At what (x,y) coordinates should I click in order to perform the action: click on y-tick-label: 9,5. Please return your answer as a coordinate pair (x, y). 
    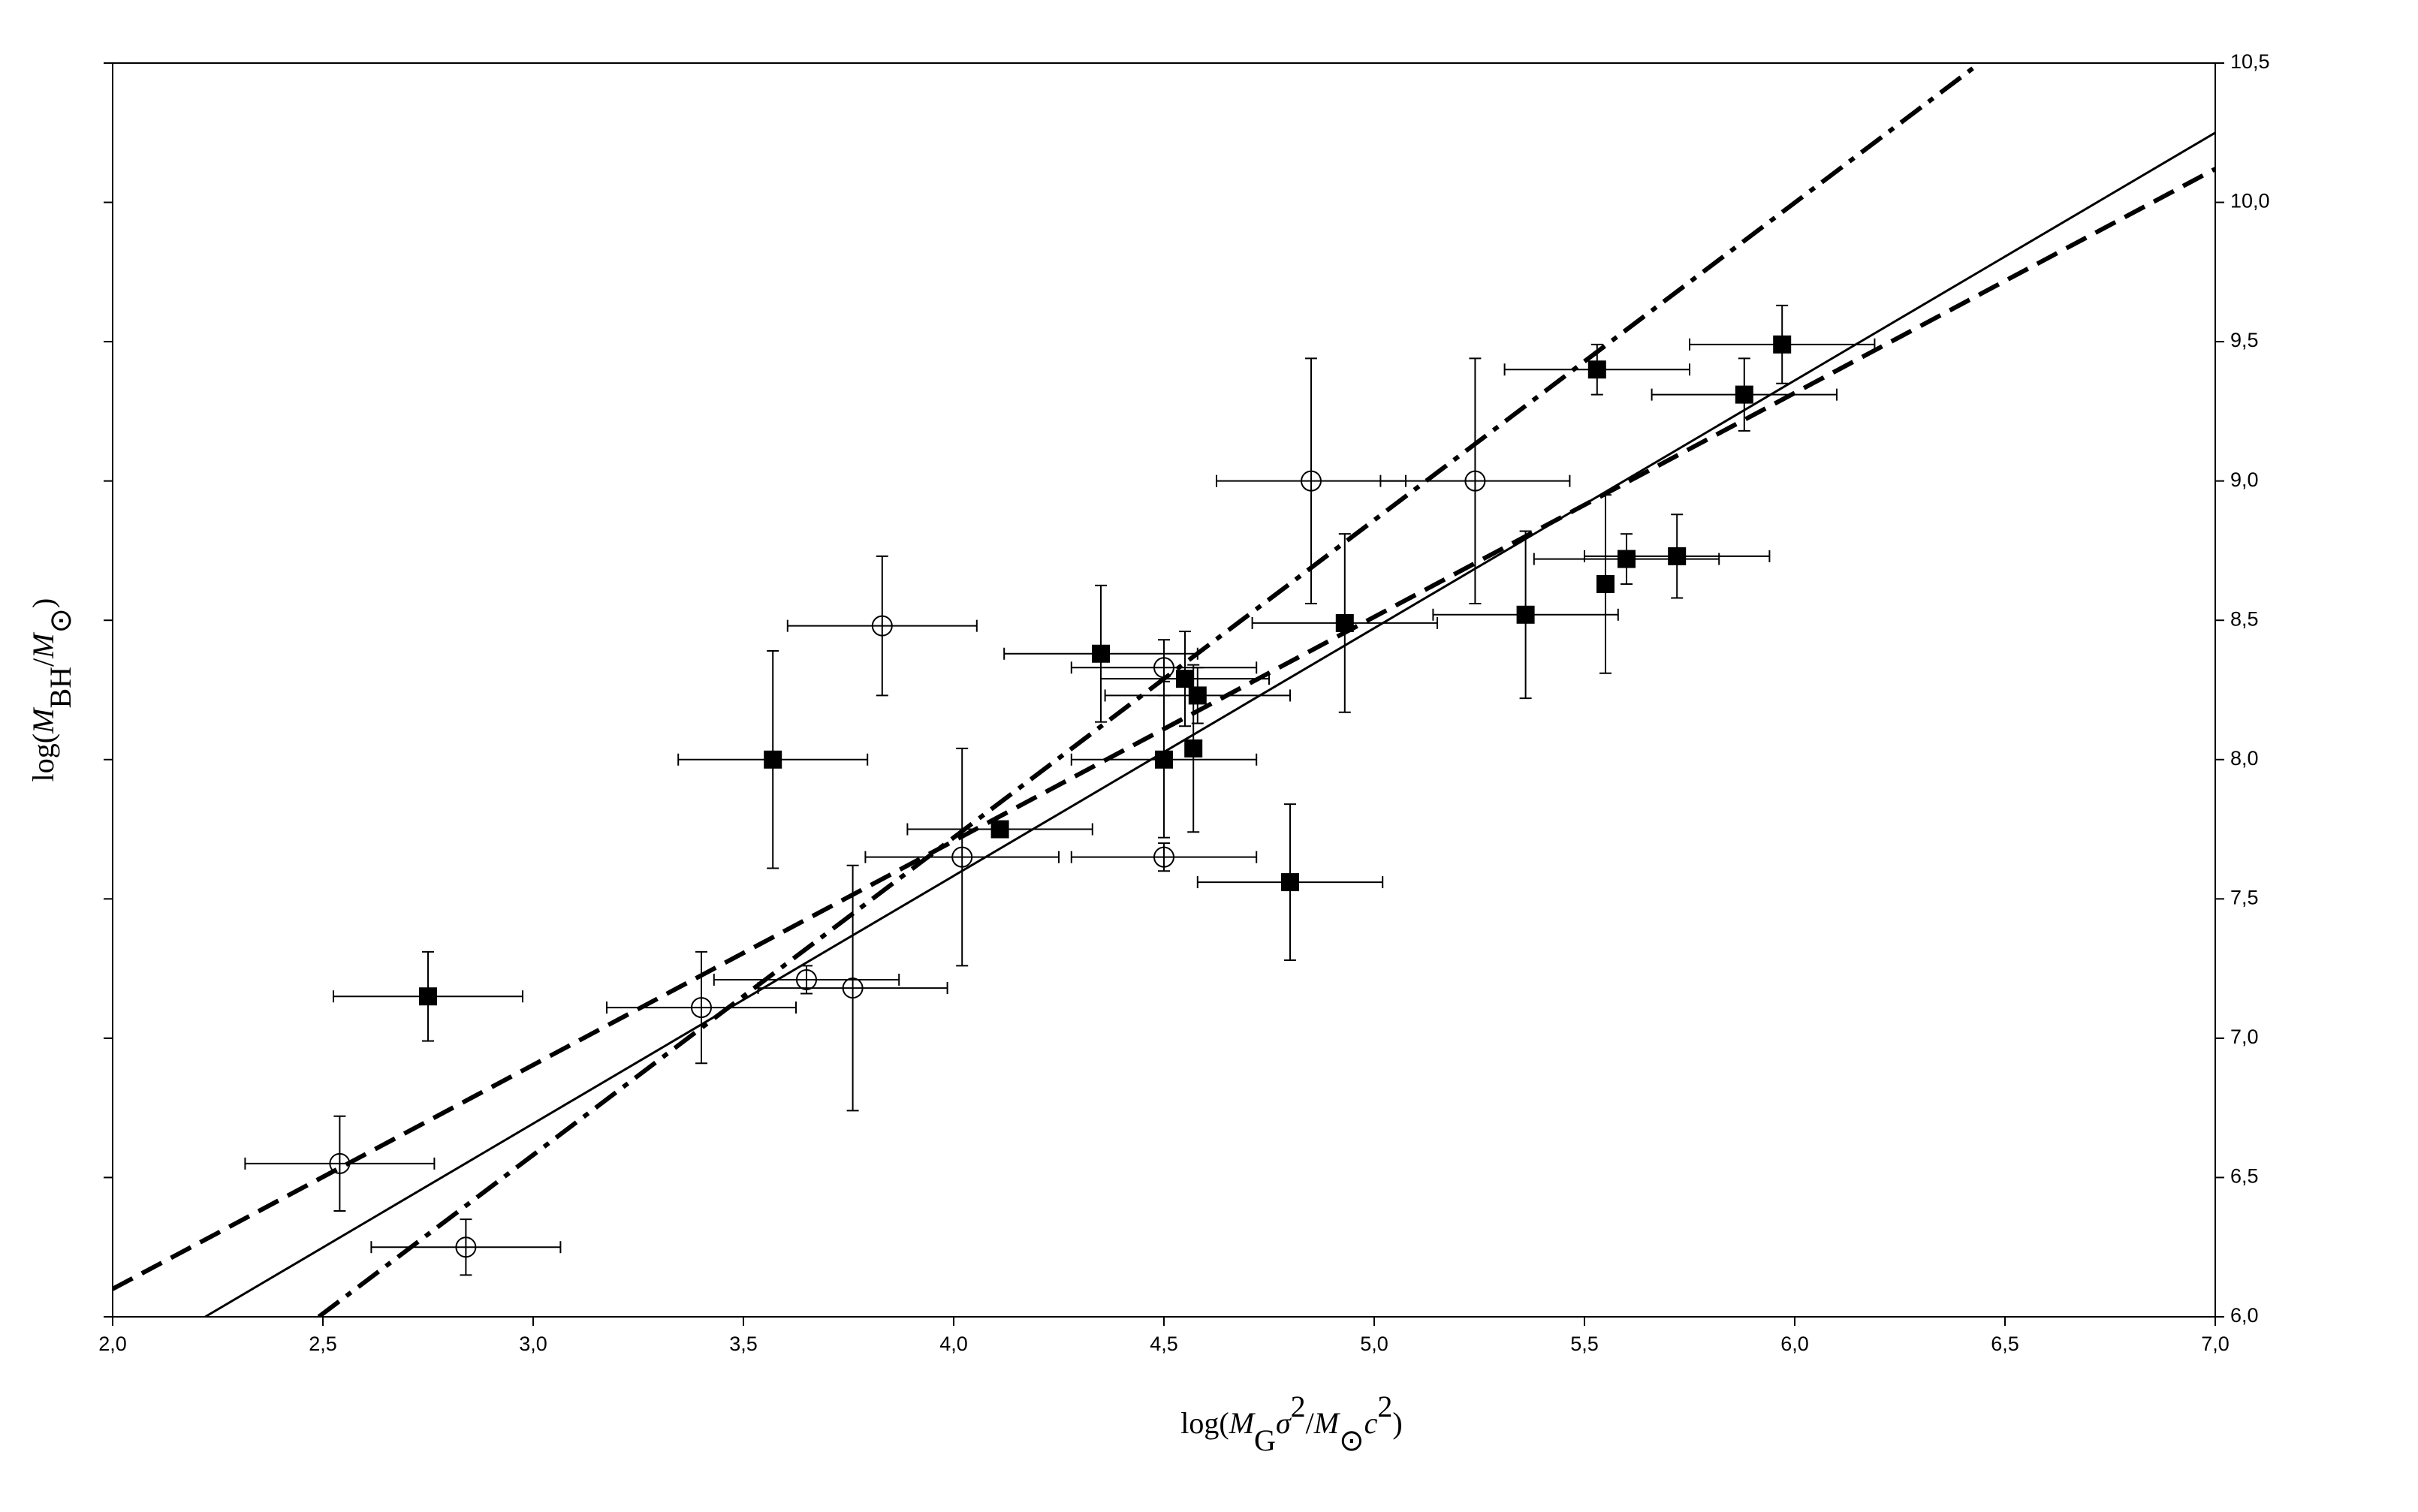
    Looking at the image, I should click on (2244, 340).